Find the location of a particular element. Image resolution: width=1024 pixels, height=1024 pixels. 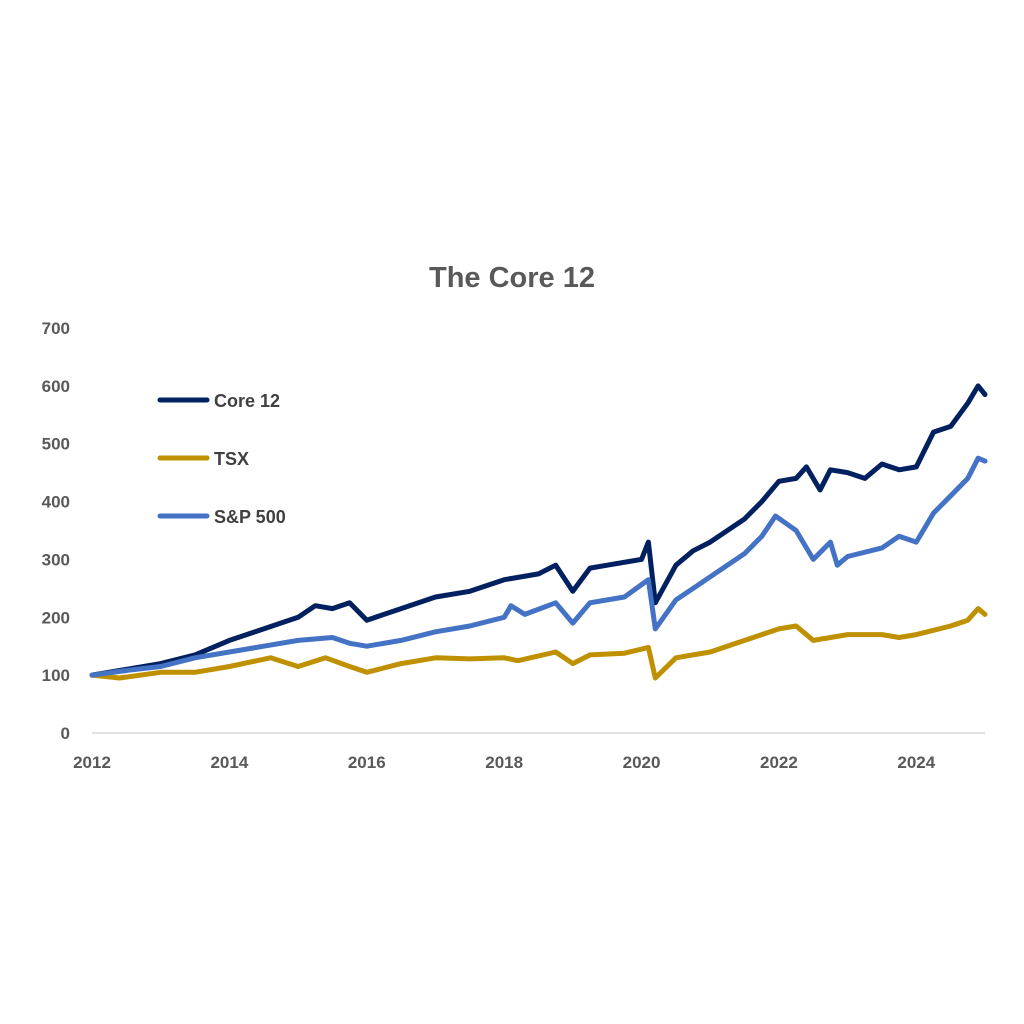

x-tick-label: 2016 is located at coordinates (367, 762).